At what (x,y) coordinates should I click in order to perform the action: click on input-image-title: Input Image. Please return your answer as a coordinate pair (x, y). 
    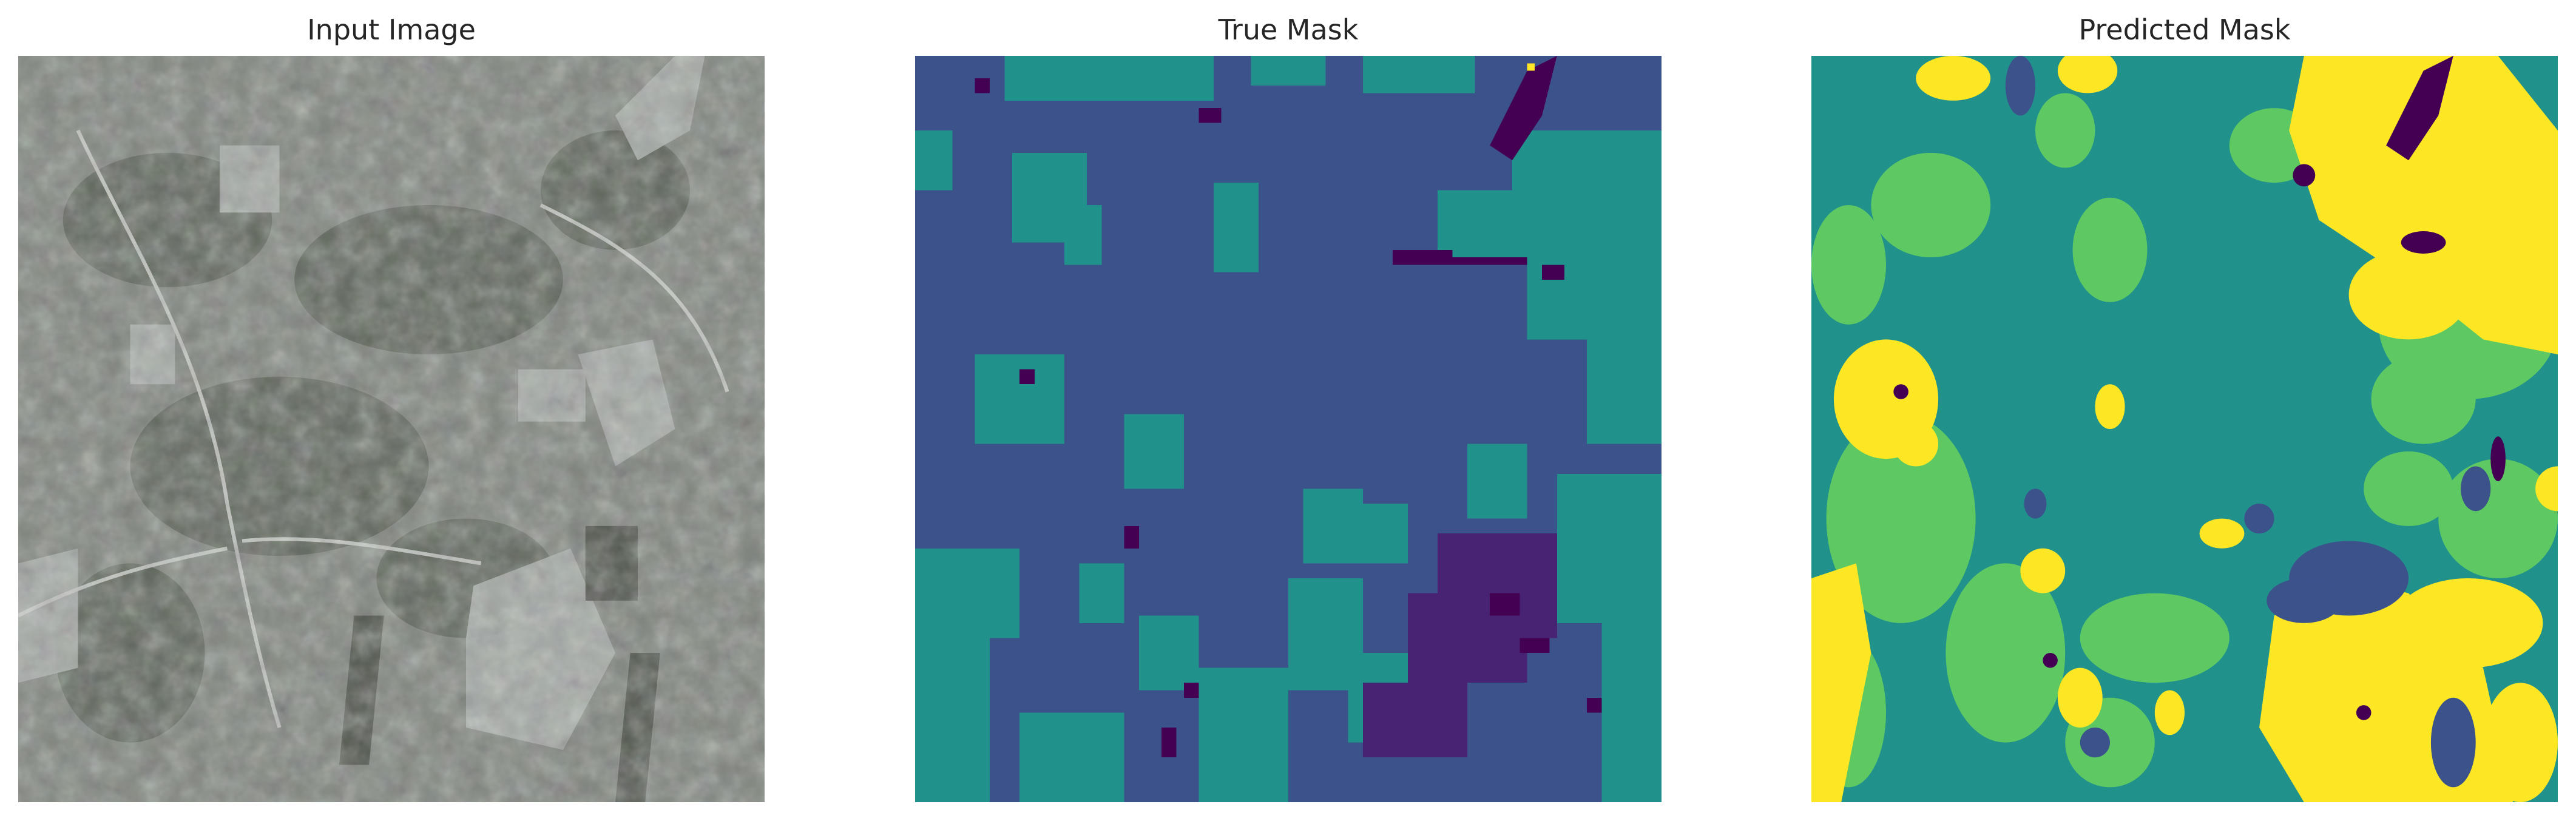
    Looking at the image, I should click on (391, 29).